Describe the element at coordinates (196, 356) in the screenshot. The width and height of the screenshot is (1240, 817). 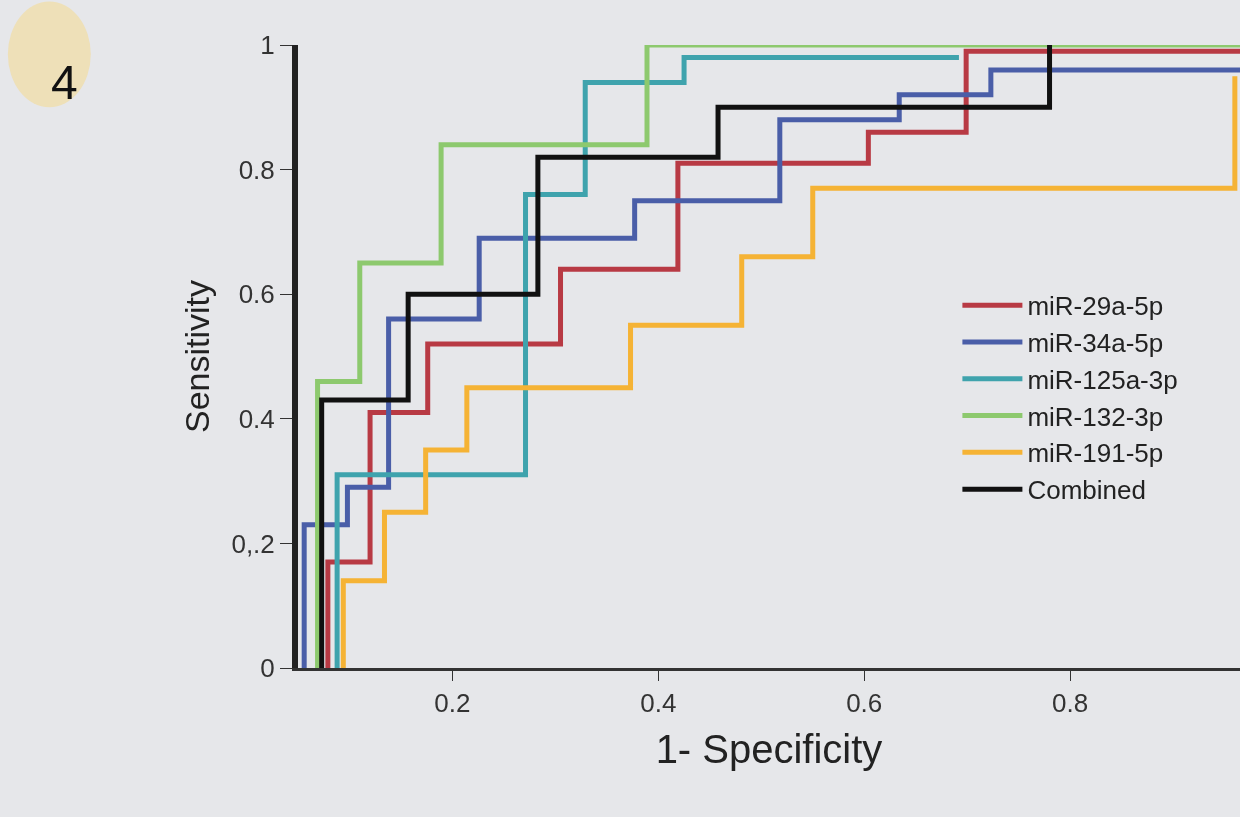
I see `y-axis-title: Sensitivity` at that location.